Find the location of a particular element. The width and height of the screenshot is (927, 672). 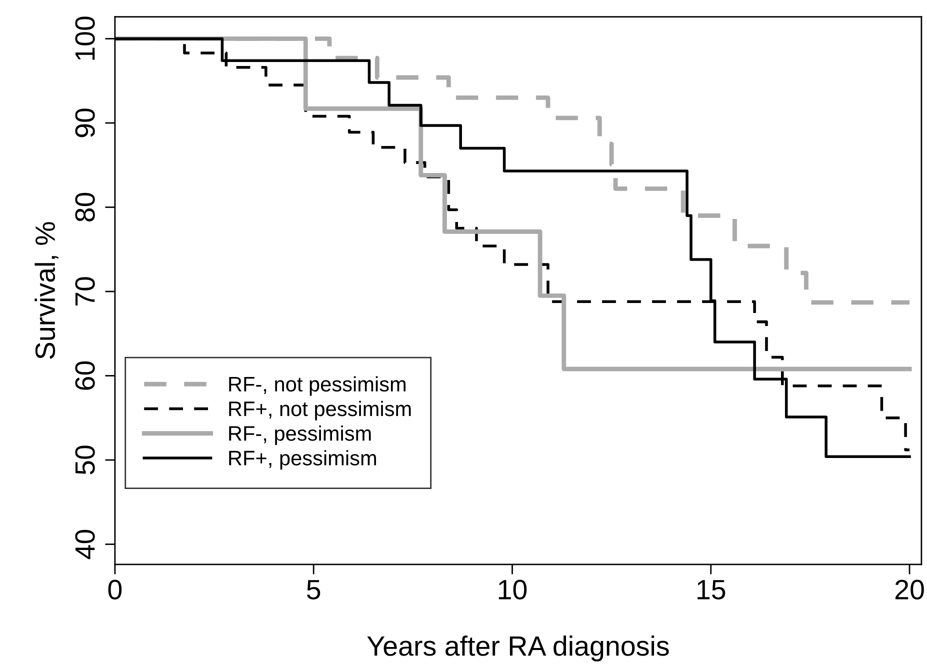

y-tick-label: 60 is located at coordinates (85, 375).